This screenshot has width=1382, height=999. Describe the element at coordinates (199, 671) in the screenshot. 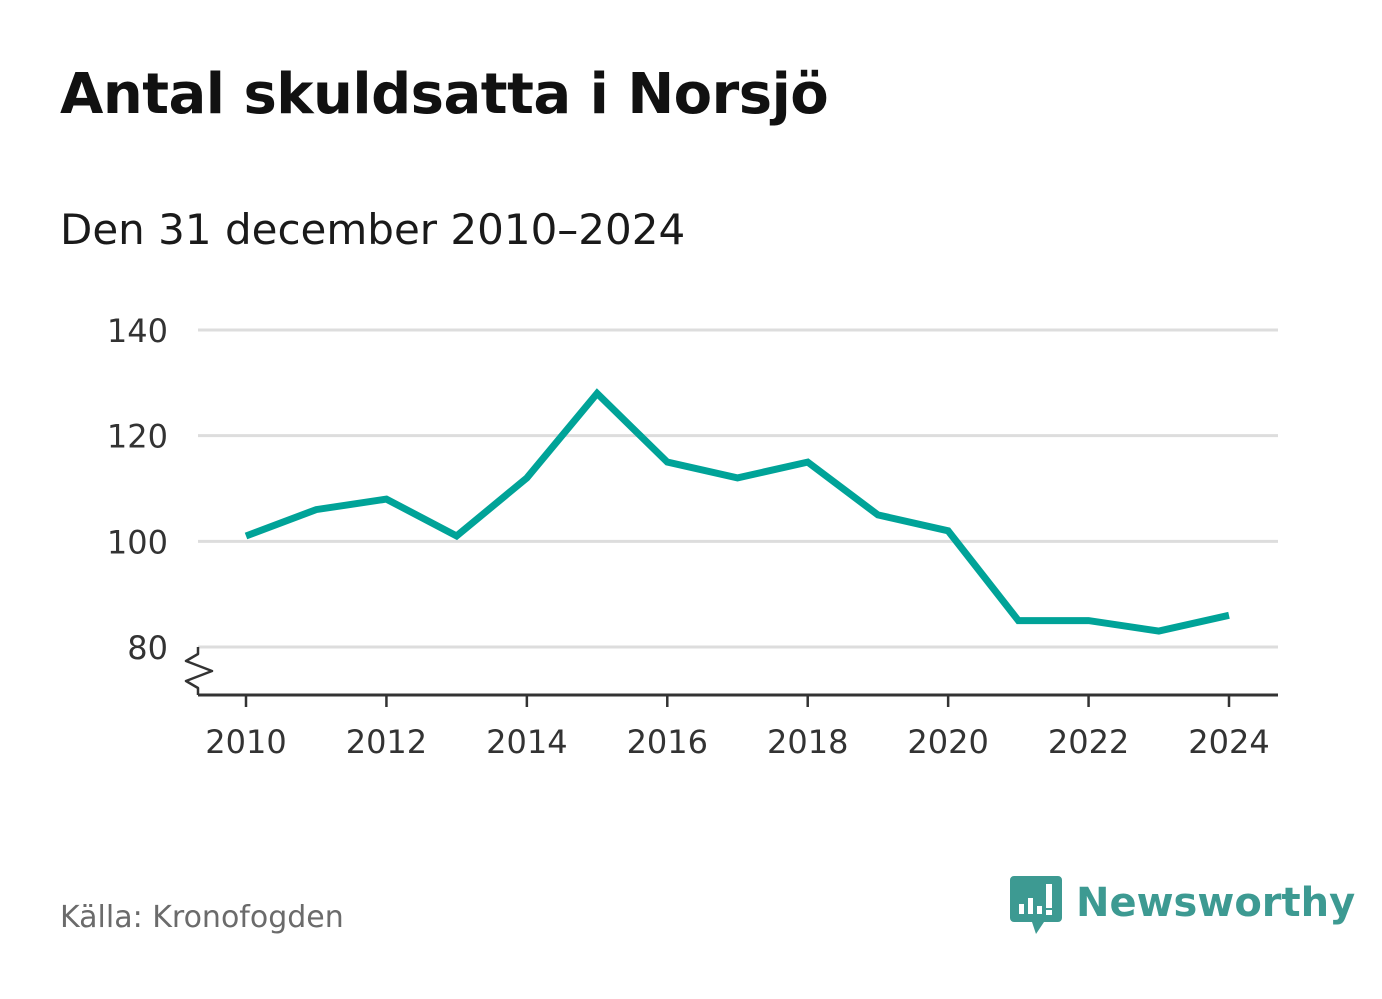

I see `y-axis-break` at that location.